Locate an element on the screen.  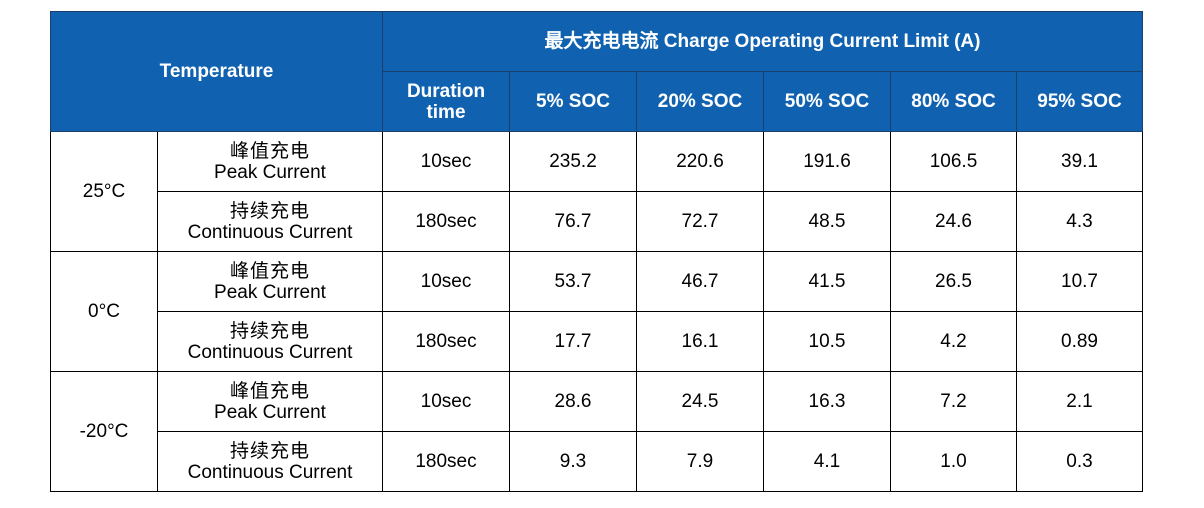
value-cell: 16.3 is located at coordinates (827, 401).